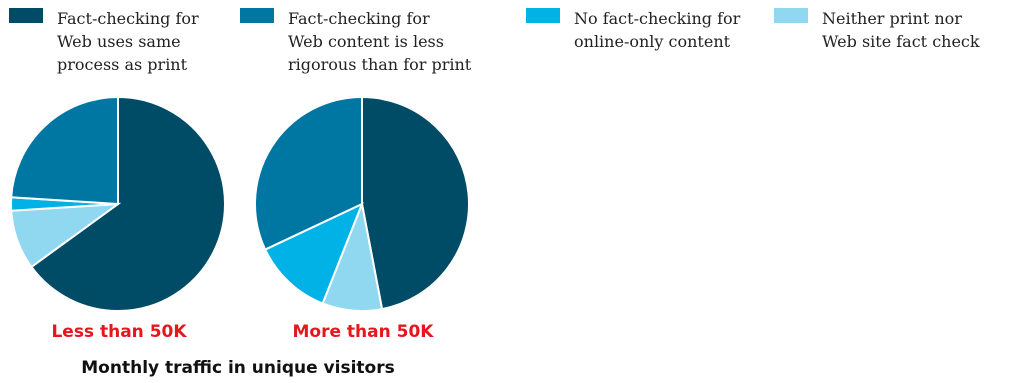 The width and height of the screenshot is (1012, 383). What do you see at coordinates (238, 368) in the screenshot?
I see `axis-title: Monthly traffic in unique visitors` at bounding box center [238, 368].